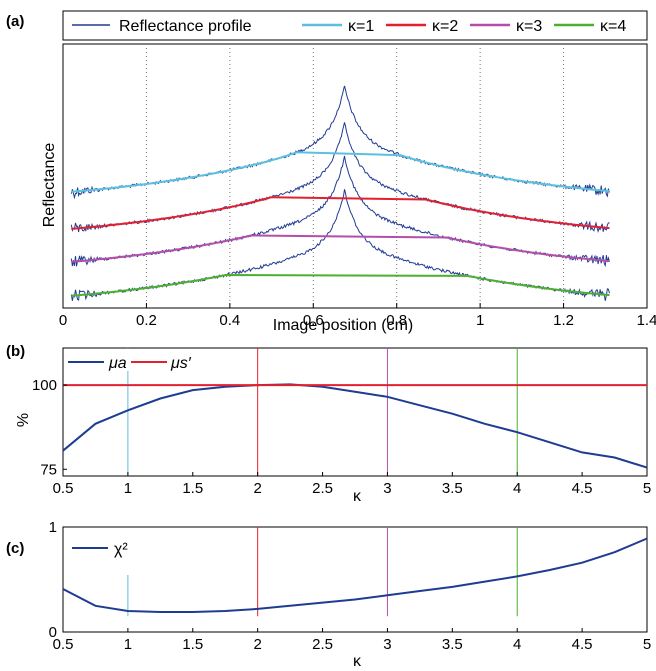  Describe the element at coordinates (452, 644) in the screenshot. I see `panel-c-xtick-label: 3.5` at that location.